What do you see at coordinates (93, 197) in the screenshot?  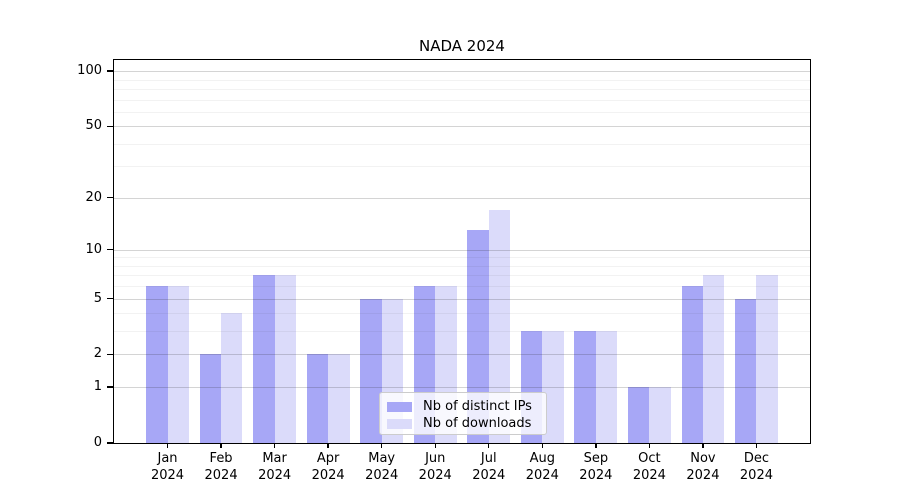 I see `y-tick-label-20: 20` at bounding box center [93, 197].